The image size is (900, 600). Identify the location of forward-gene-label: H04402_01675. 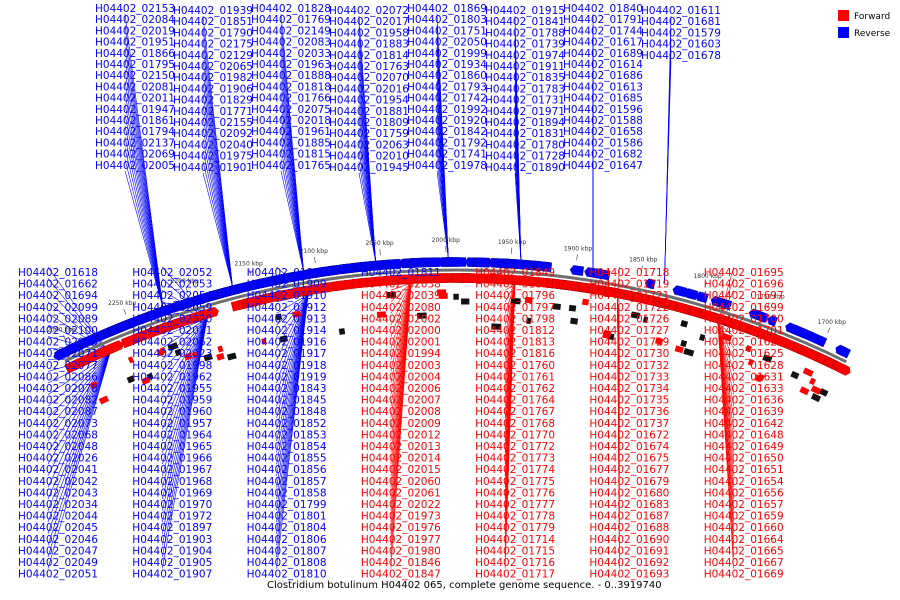
(629, 459).